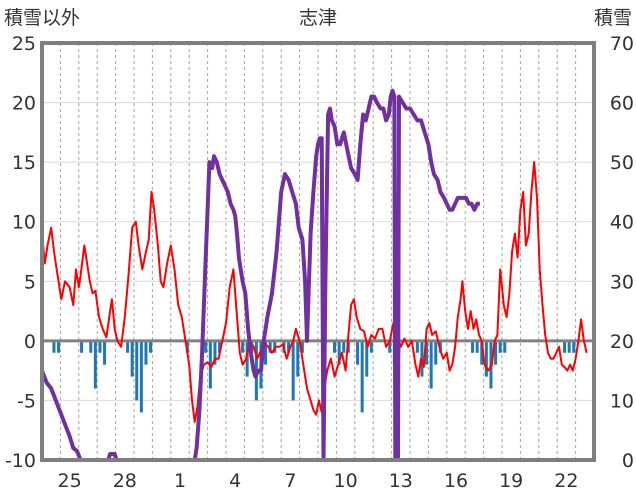 The image size is (636, 501). What do you see at coordinates (628, 461) in the screenshot?
I see `right-tick-label: 0` at bounding box center [628, 461].